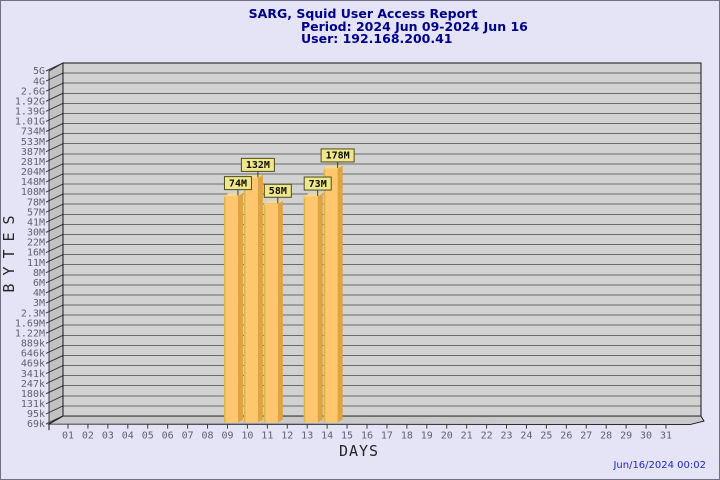  What do you see at coordinates (546, 436) in the screenshot?
I see `x-tick-label: 25` at bounding box center [546, 436].